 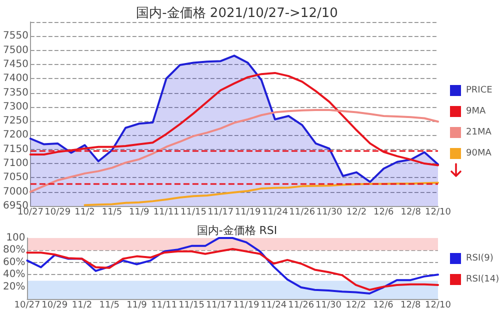 What do you see at coordinates (479, 153) in the screenshot?
I see `legend-label: 90MA` at bounding box center [479, 153].